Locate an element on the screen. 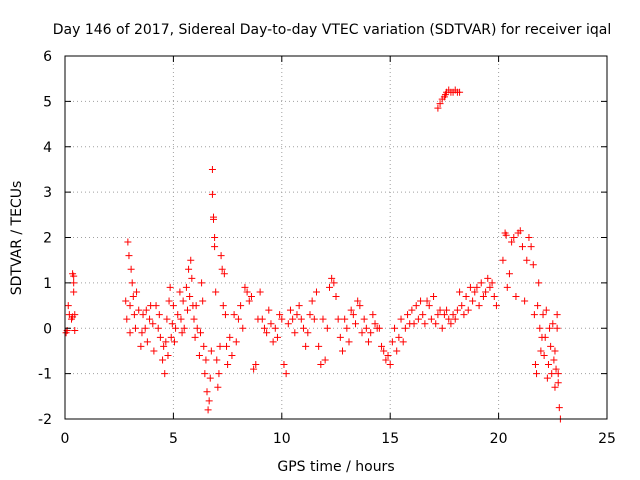 Image resolution: width=640 pixels, height=480 pixels. y-tick-labels: -2 -1 0 1 2 3 4 5 6 is located at coordinates (45, 238).